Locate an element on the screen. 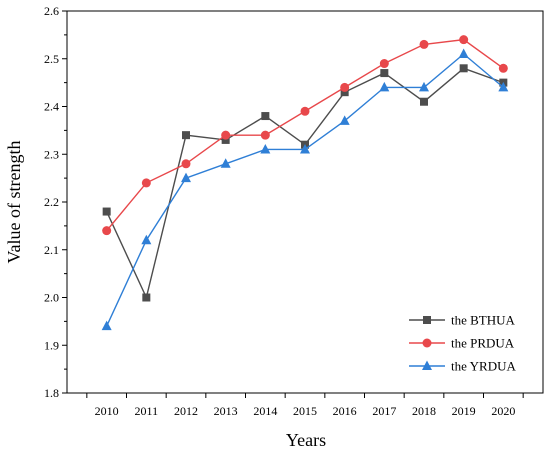 The image size is (550, 454). y-axis: 1.8 1.9 2.0 2.1 2.2 2.3 2.4 2.5 2.6 is located at coordinates (55, 202).